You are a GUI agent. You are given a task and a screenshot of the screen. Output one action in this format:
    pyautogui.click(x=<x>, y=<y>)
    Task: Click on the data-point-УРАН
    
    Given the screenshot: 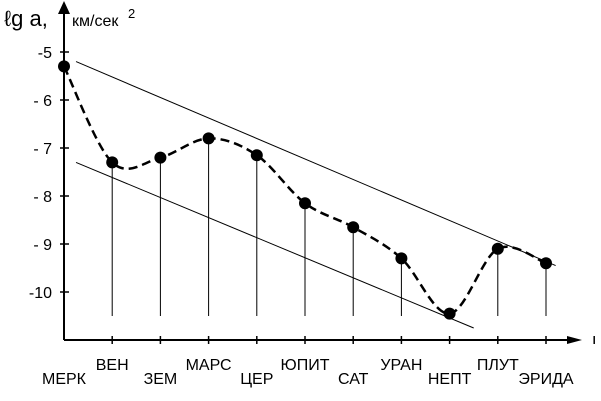 What is the action you would take?
    pyautogui.click(x=401, y=258)
    